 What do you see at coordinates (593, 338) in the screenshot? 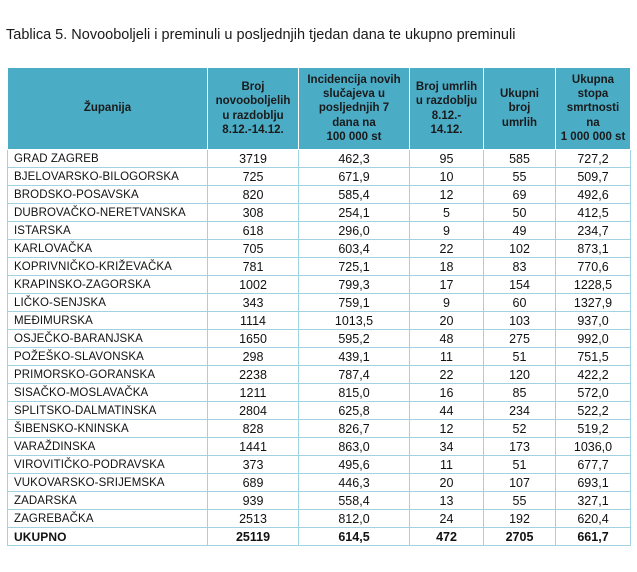
I see `mortality-cell: 992,0` at bounding box center [593, 338].